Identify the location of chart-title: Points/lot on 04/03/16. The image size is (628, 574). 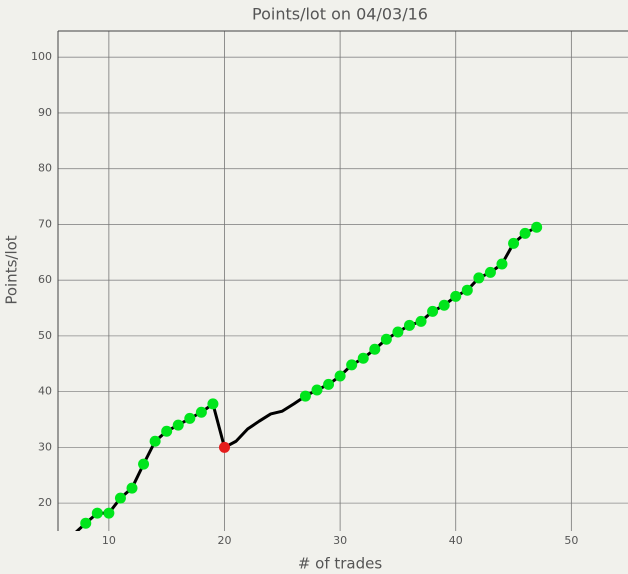
(340, 14).